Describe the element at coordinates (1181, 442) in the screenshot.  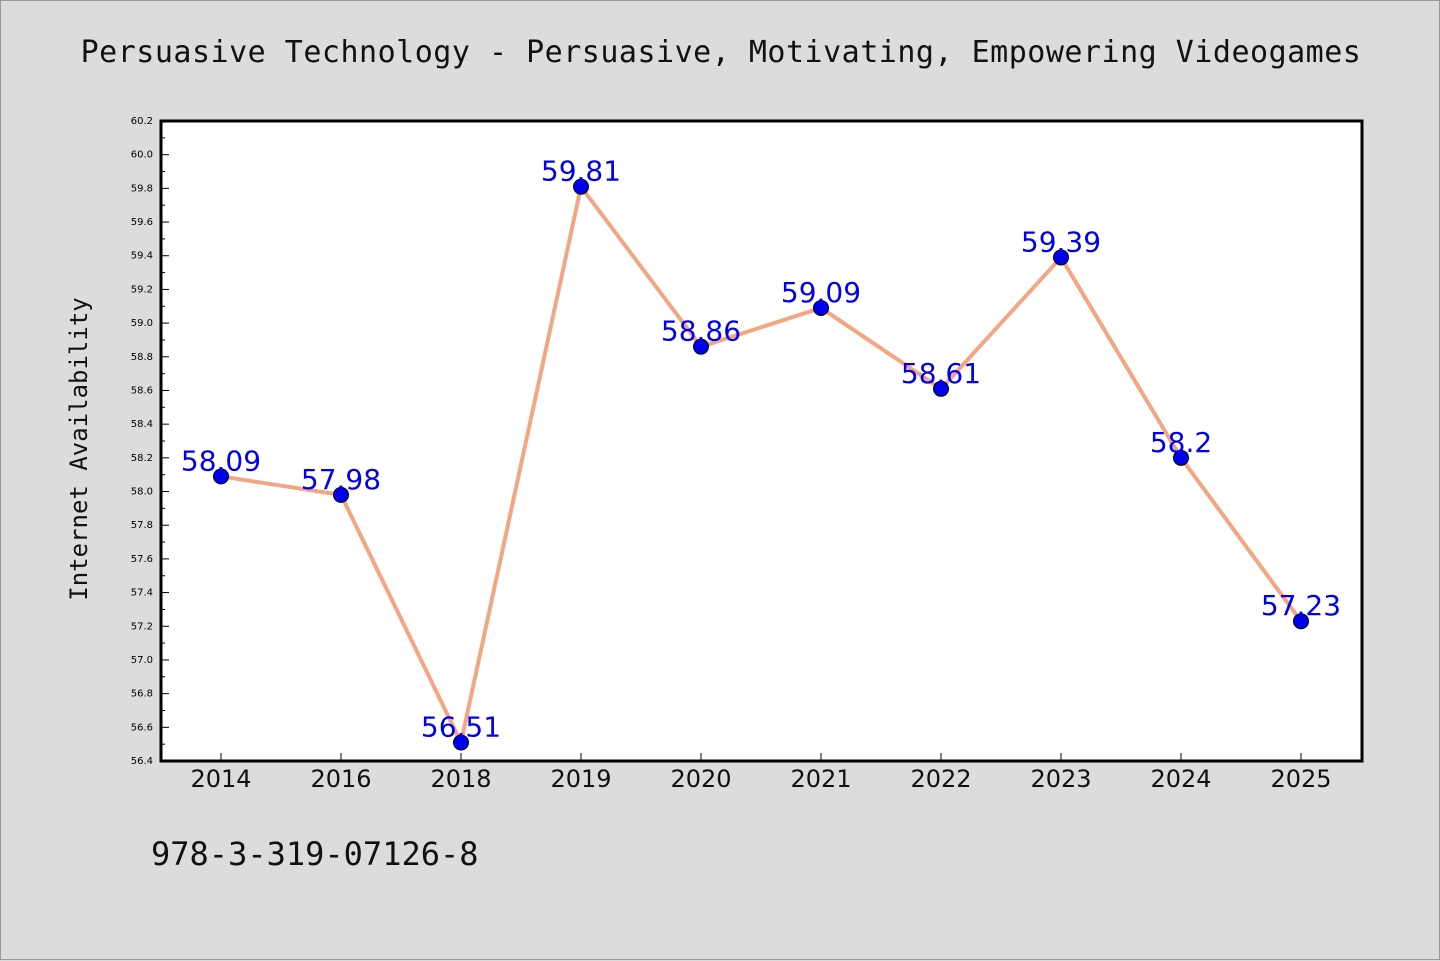
I see `data-label: 58.2` at that location.